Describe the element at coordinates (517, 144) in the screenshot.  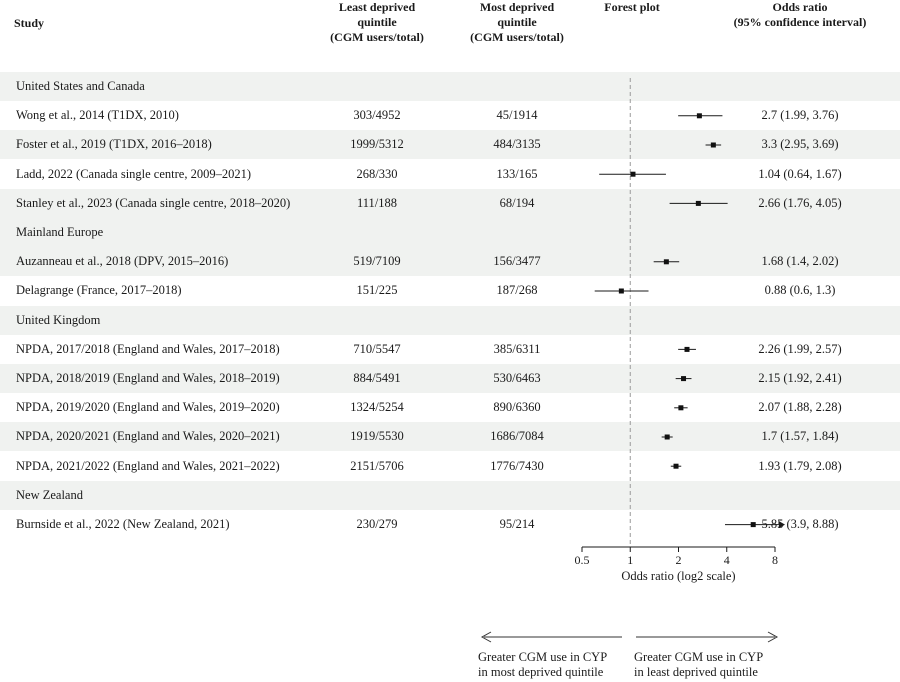
I see `most-deprived-count: 484/3135` at that location.